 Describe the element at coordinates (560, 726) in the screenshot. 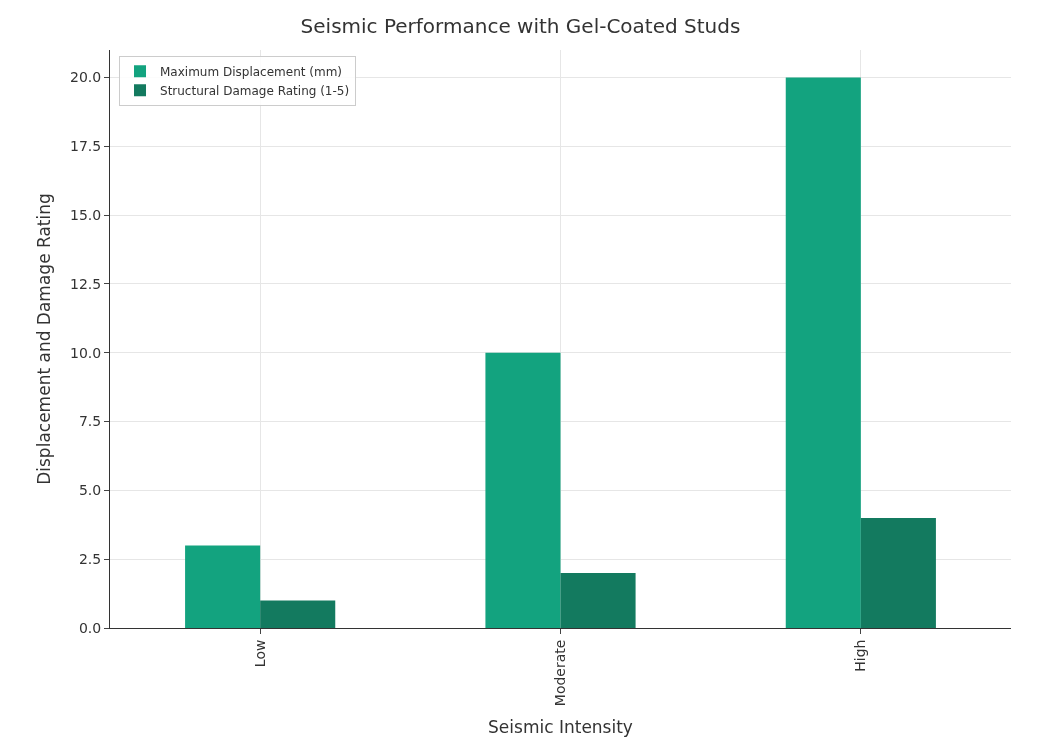

I see `x-axis-title: Seismic Intensity` at that location.